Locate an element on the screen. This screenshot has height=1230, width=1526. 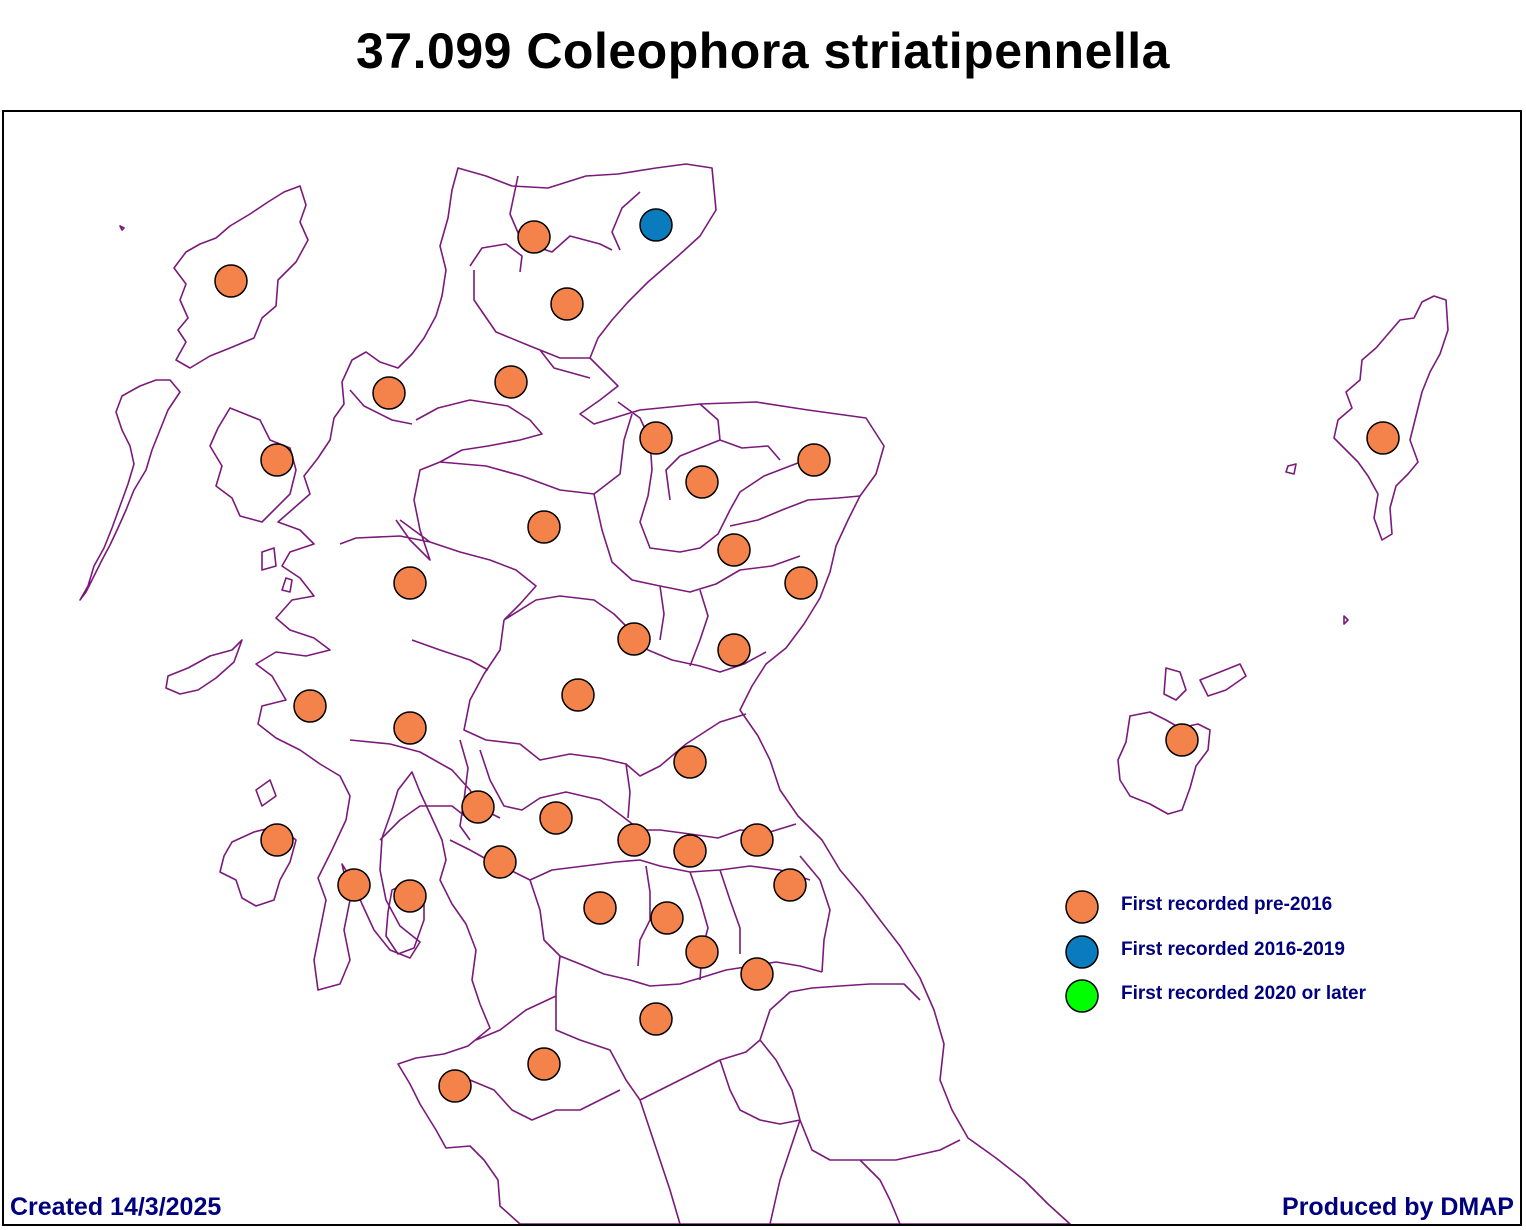
legend-swatches is located at coordinates (1082, 951).